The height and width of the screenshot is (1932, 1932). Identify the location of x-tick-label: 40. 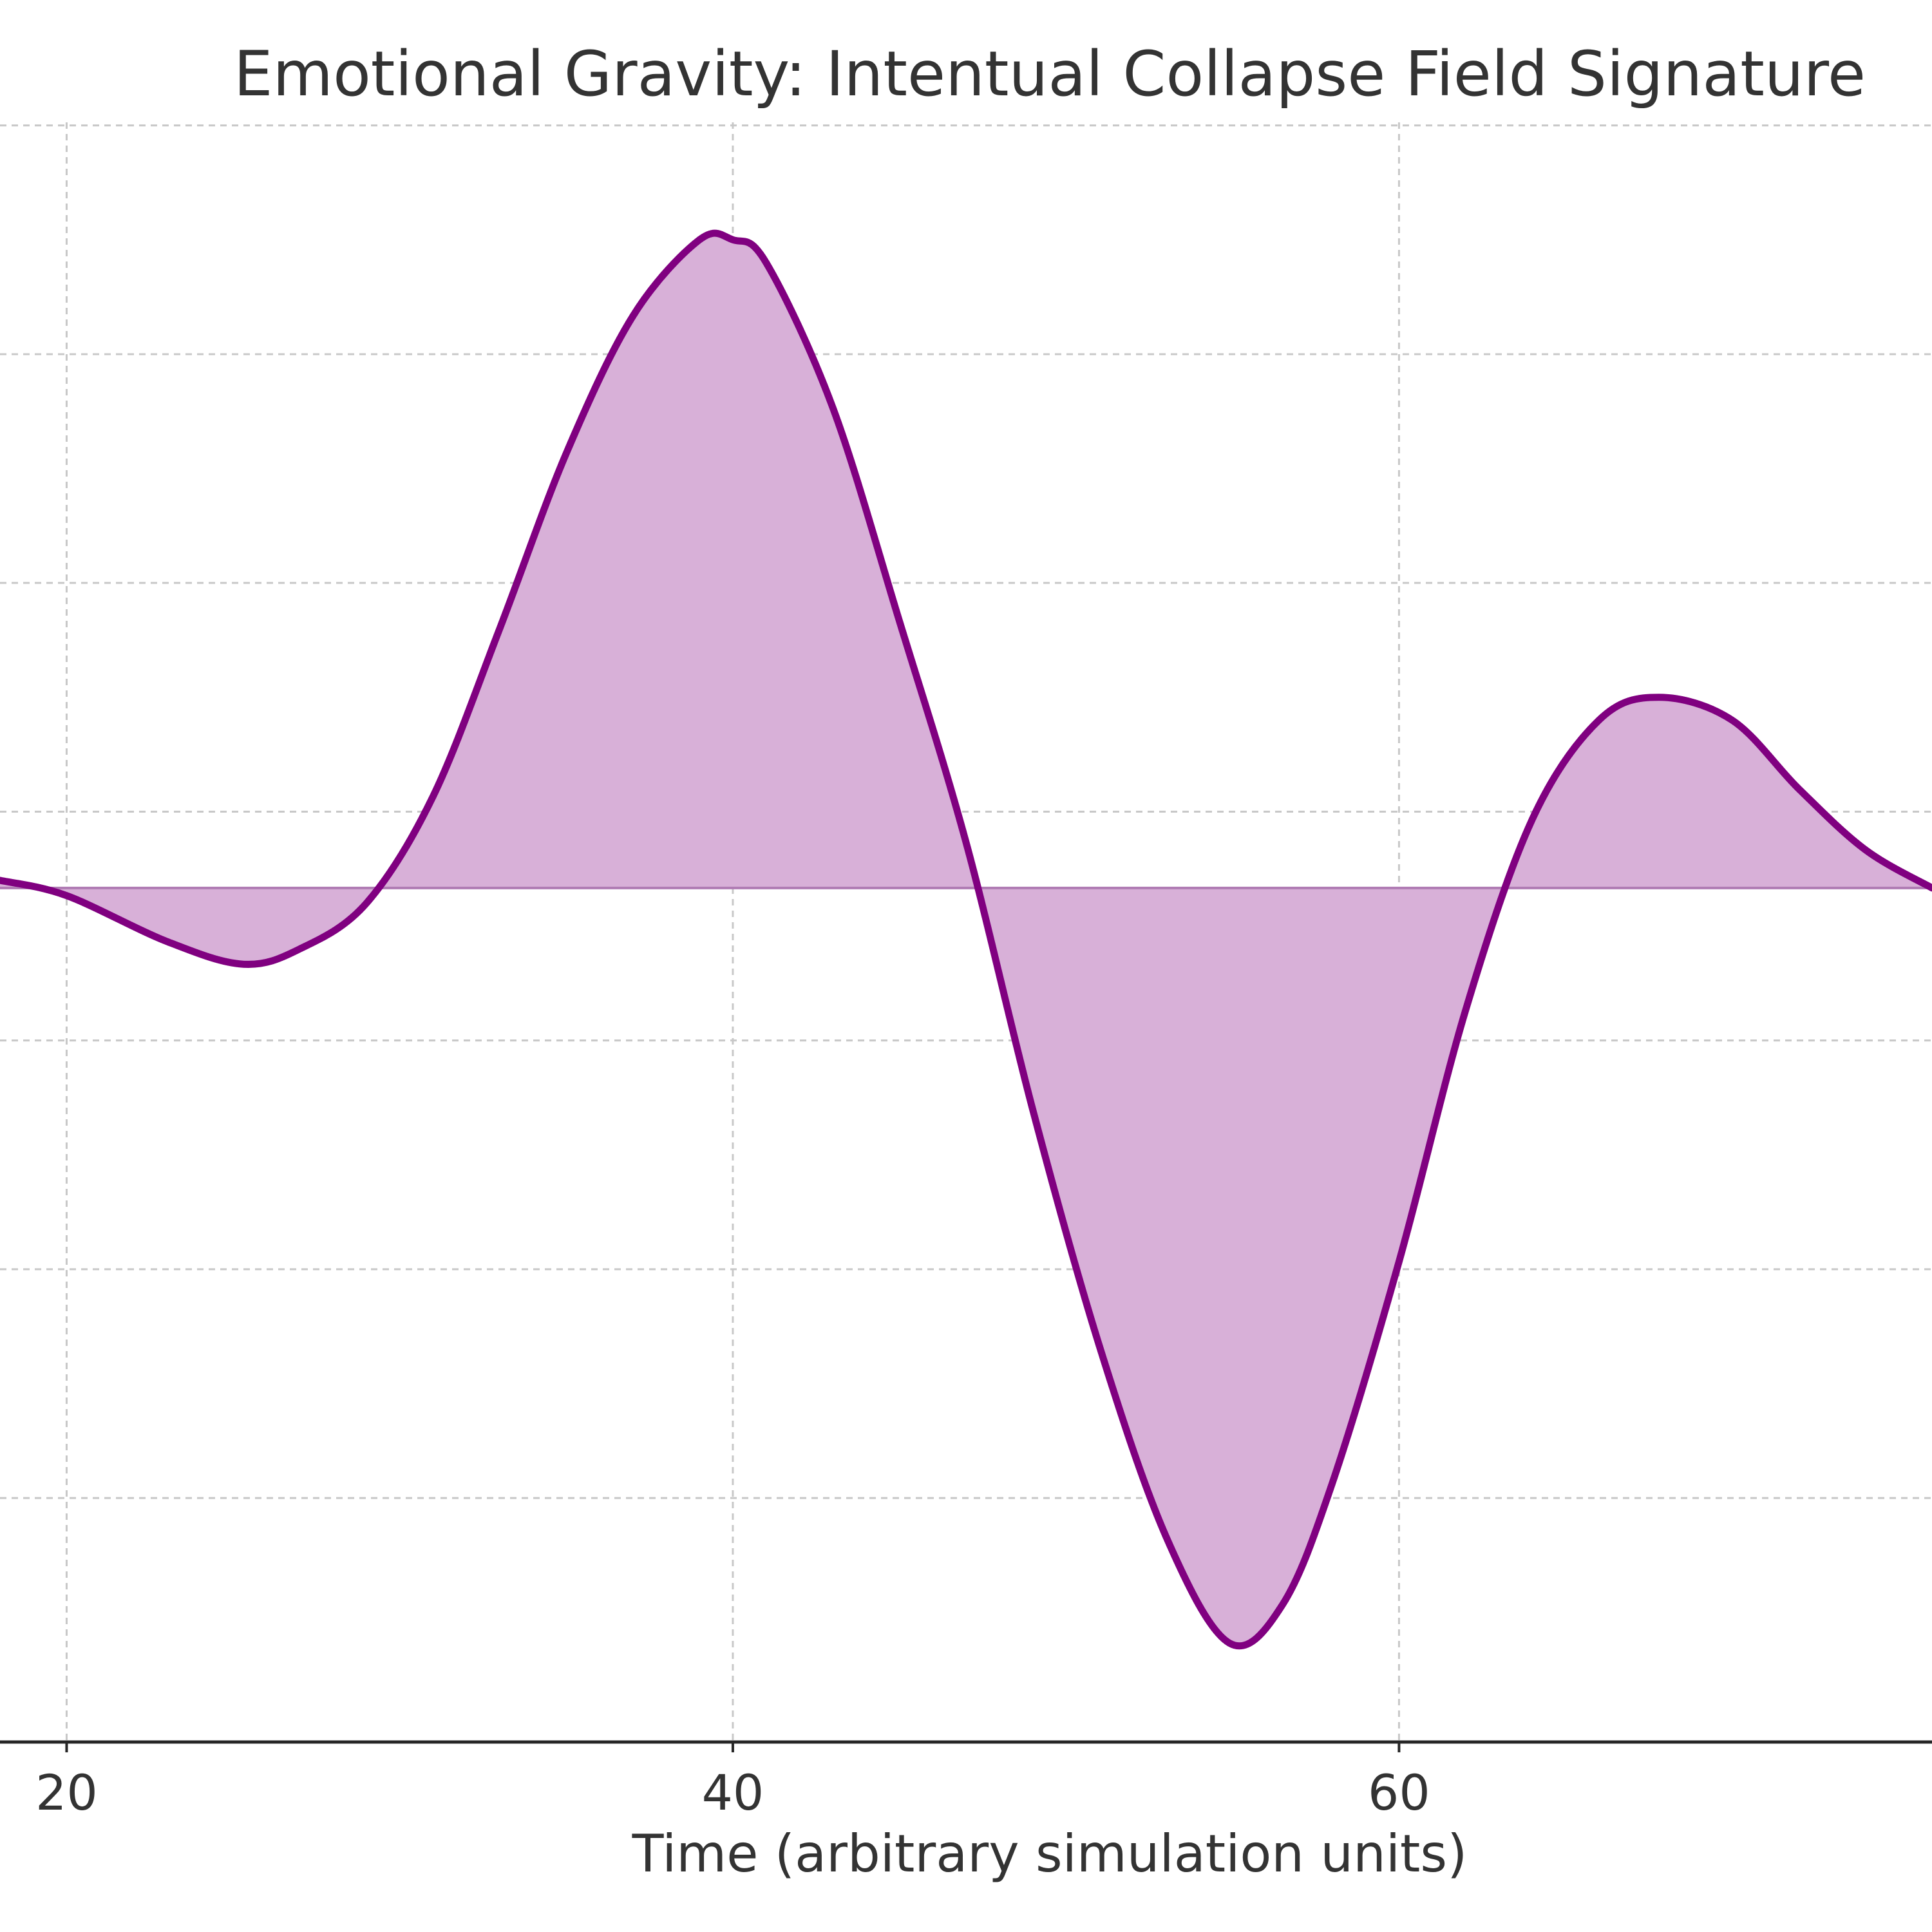
(733, 1793).